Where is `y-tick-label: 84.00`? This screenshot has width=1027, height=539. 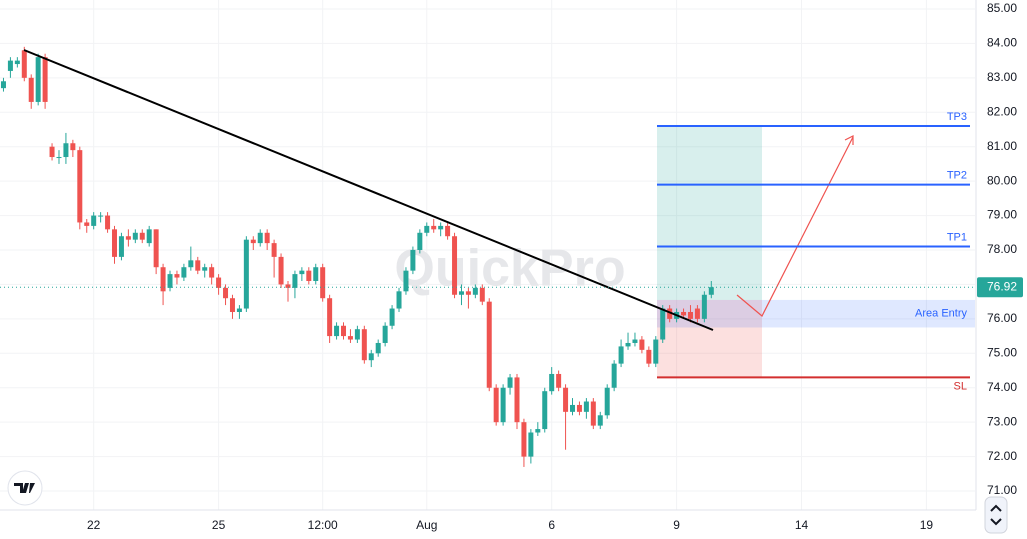
y-tick-label: 84.00 is located at coordinates (1002, 43).